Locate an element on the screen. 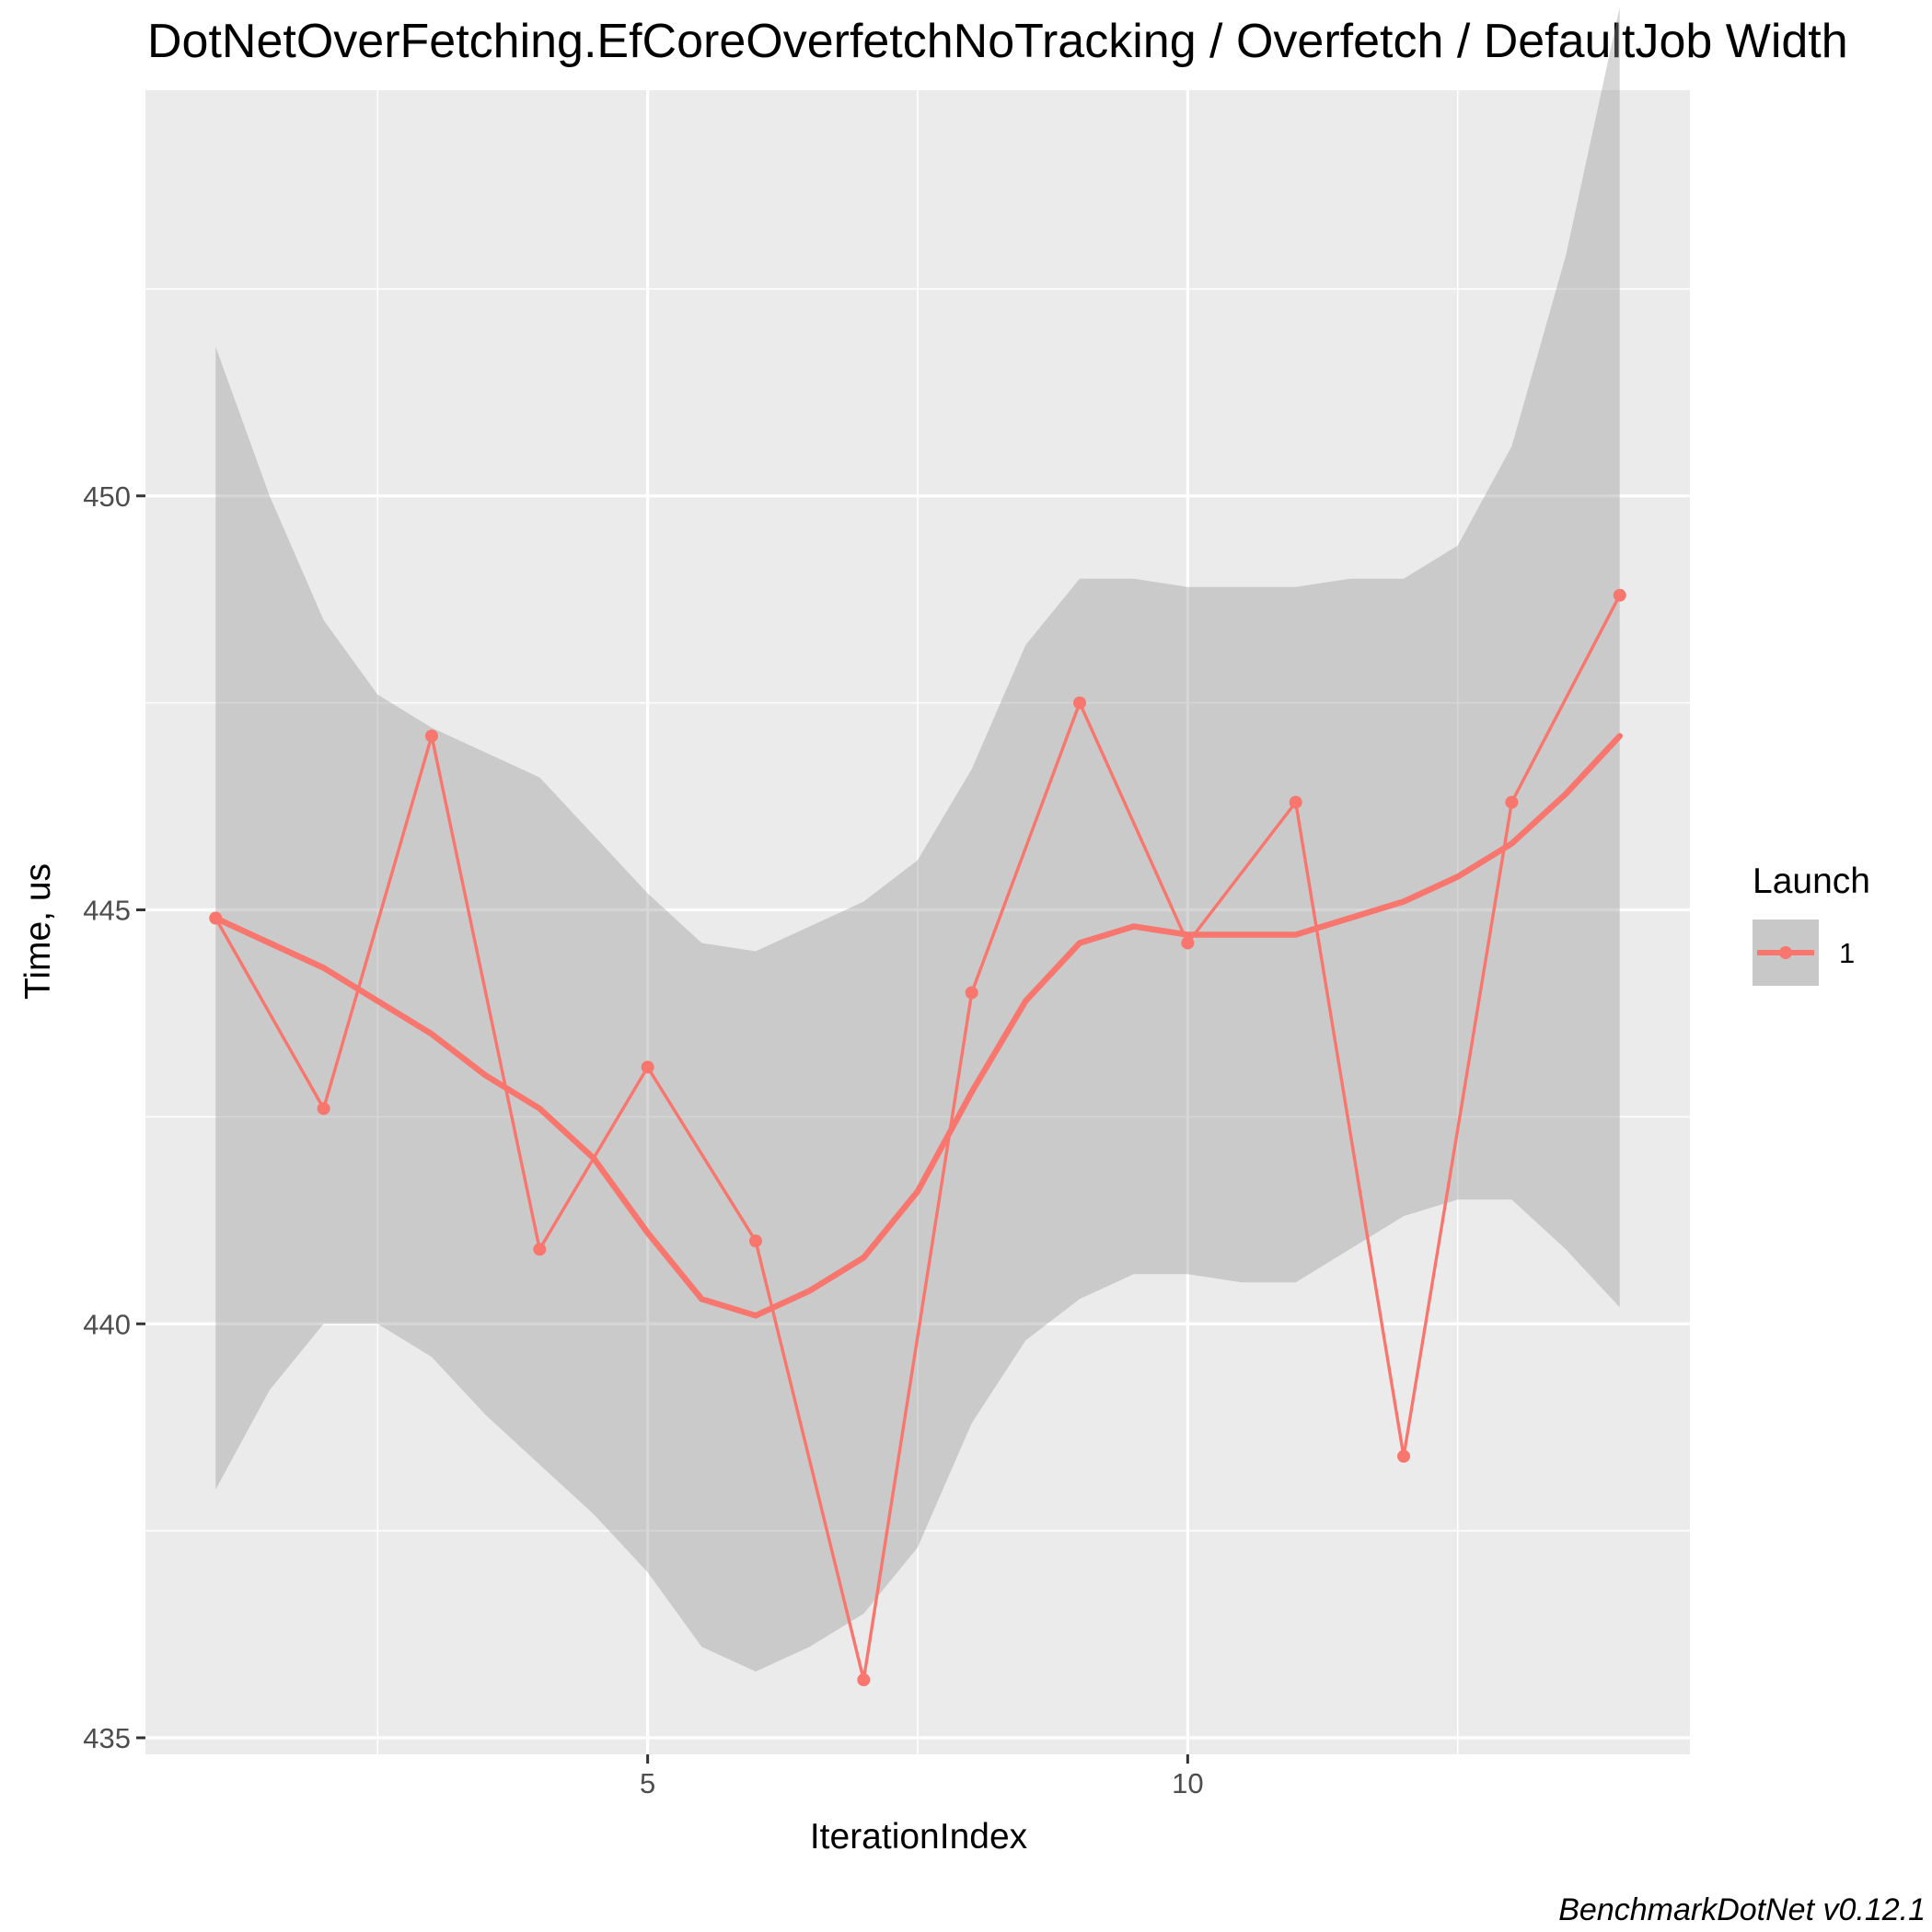  caption: BenchmarkDotNet v0.12.1 is located at coordinates (1742, 1910).